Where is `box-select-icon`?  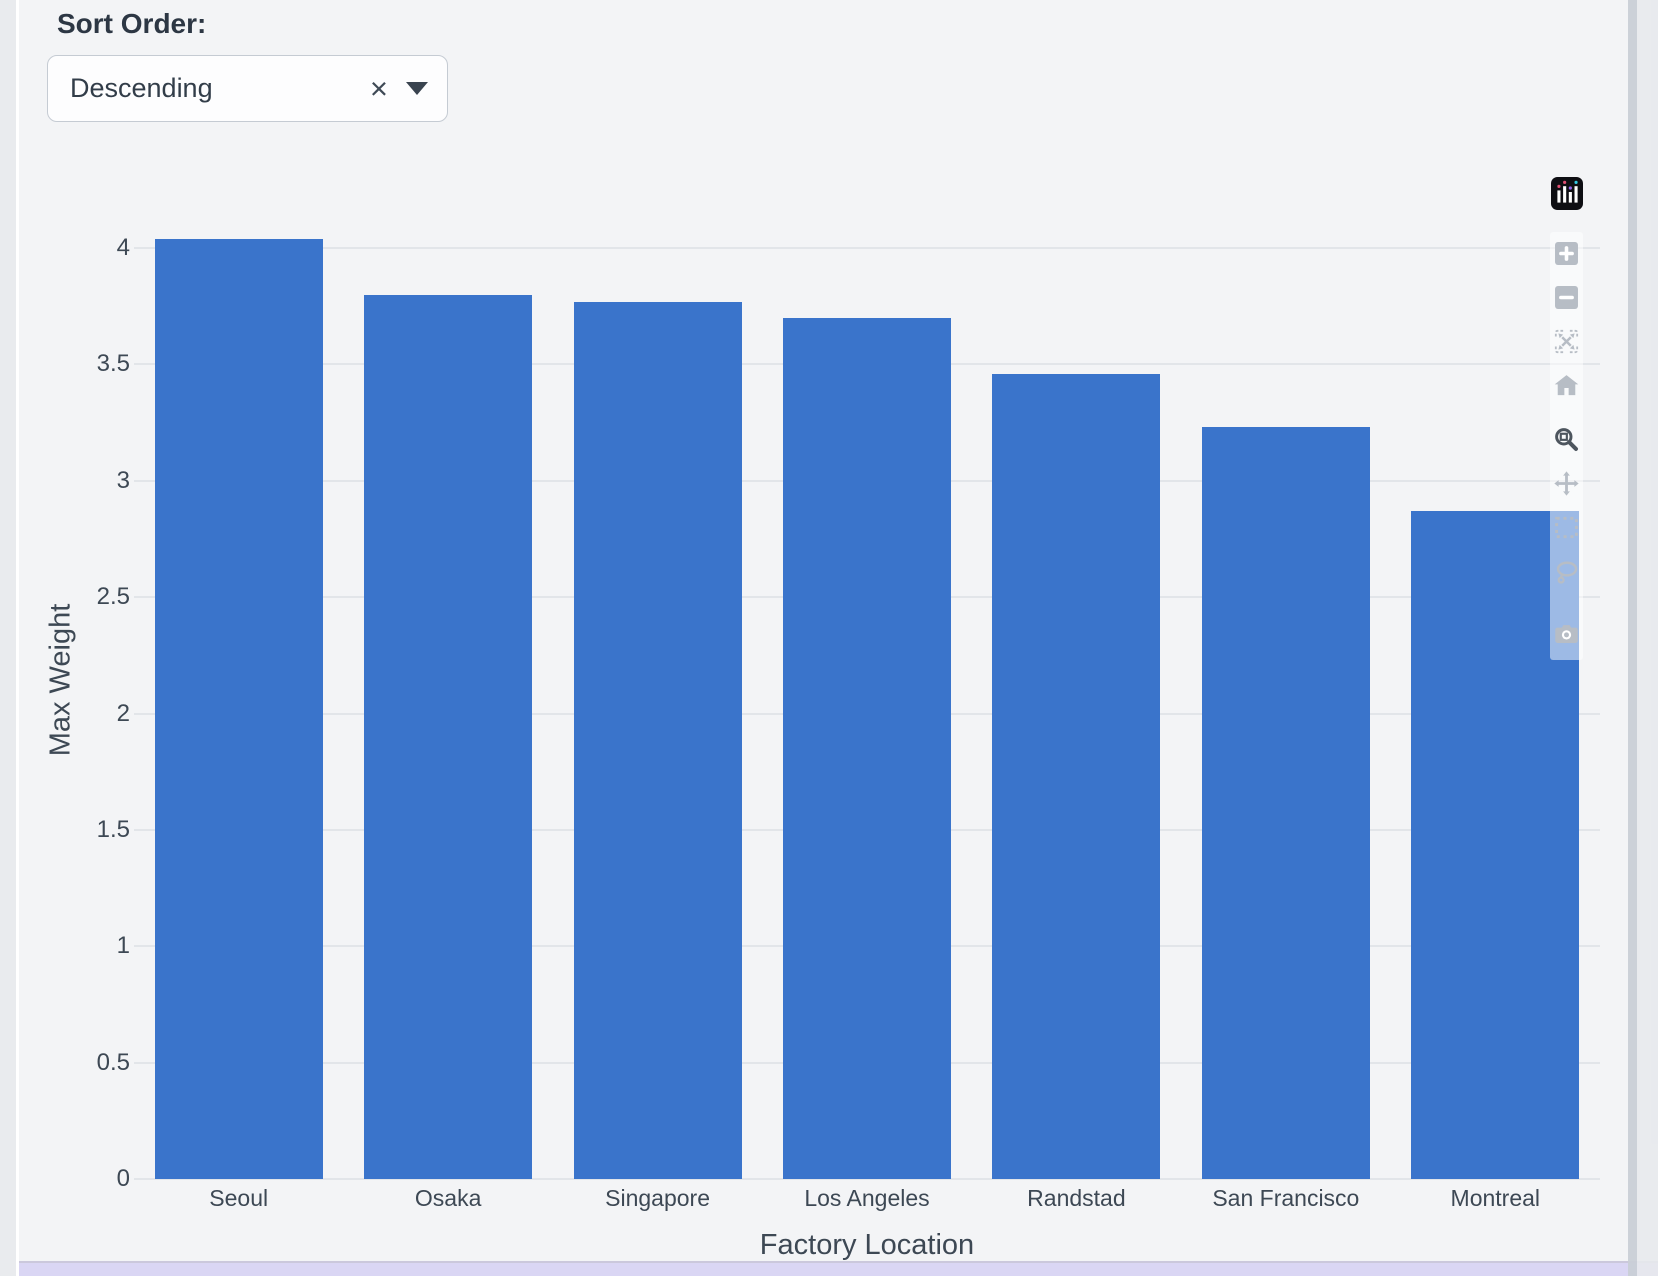 box-select-icon is located at coordinates (1566, 530).